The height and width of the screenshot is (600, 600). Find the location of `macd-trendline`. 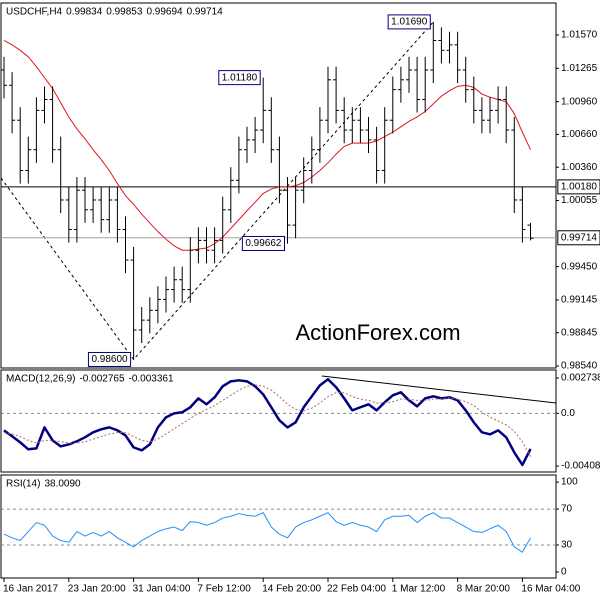

macd-trendline is located at coordinates (439, 389).